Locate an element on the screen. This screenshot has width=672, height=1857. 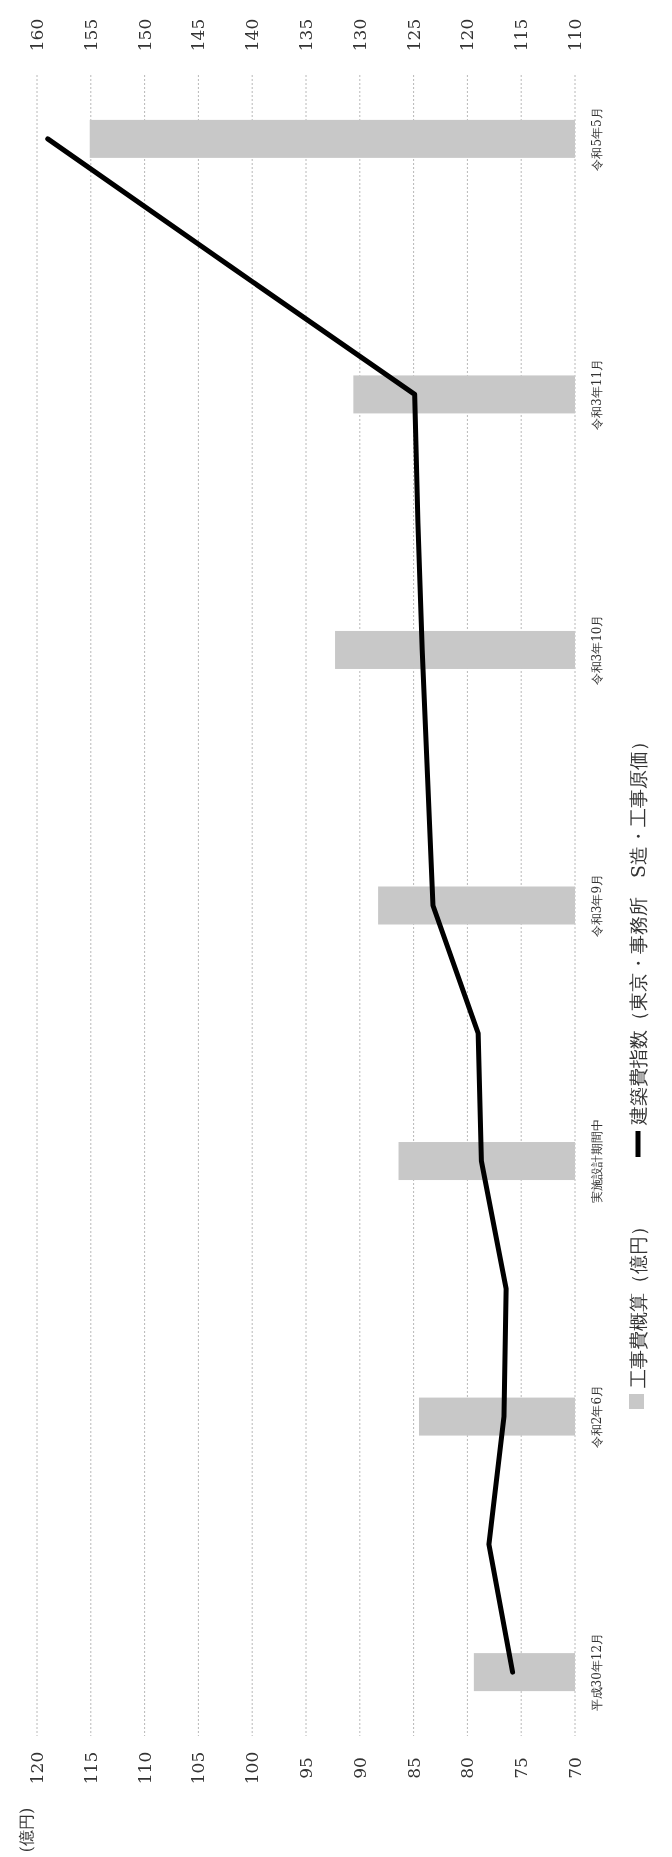
x2-tick-label: 120 is located at coordinates (467, 35).